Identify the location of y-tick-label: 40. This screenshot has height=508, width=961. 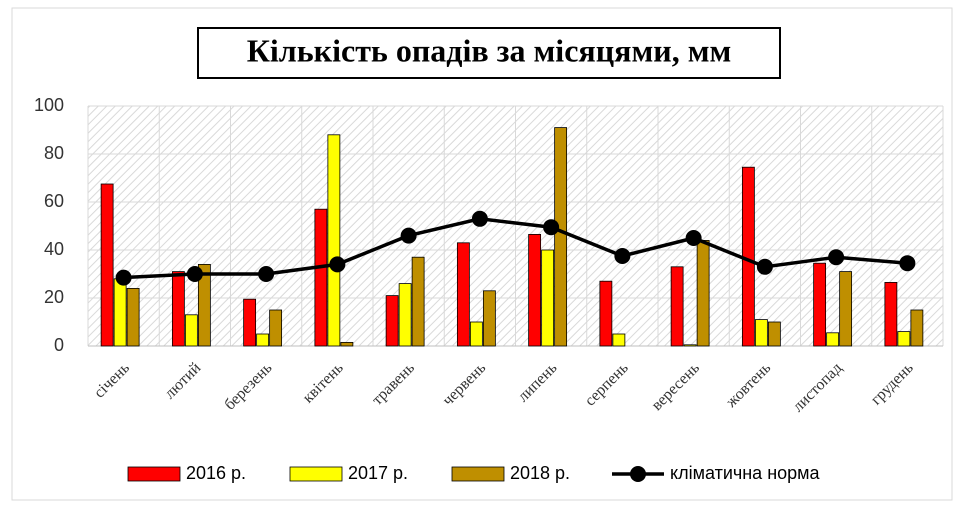
(54, 249).